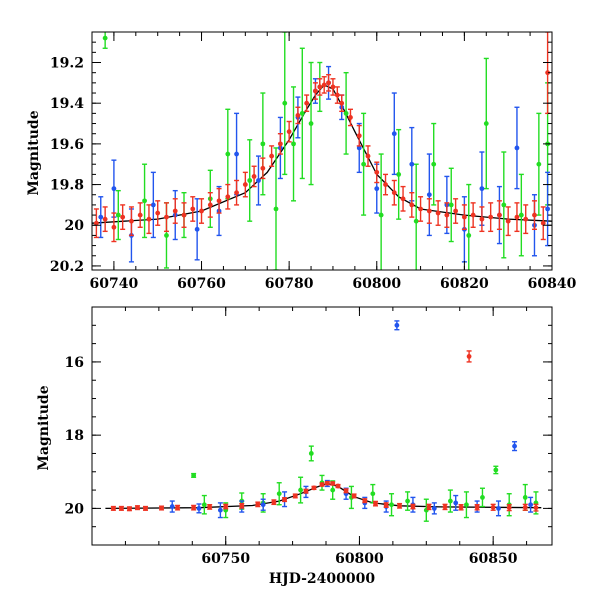 This screenshot has width=600, height=600. I want to click on top-x-tick-label-5: 60840, so click(552, 284).